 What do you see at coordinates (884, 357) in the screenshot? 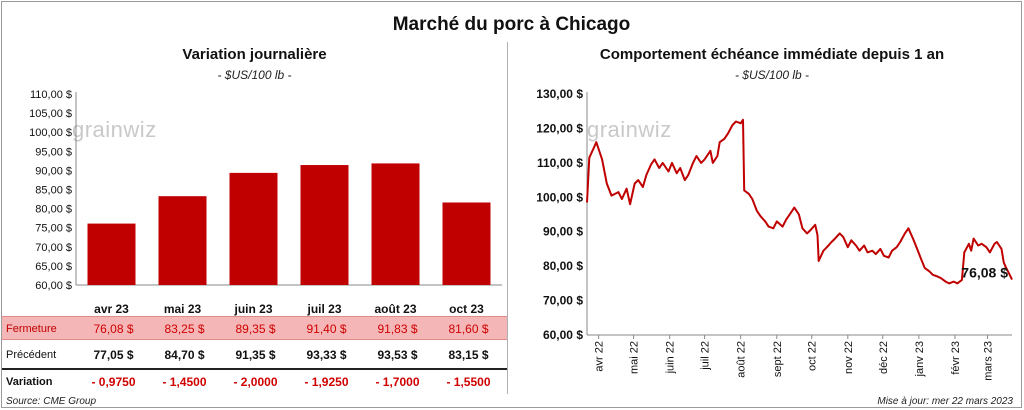
I see `x-tick-label: déc 22` at bounding box center [884, 357].